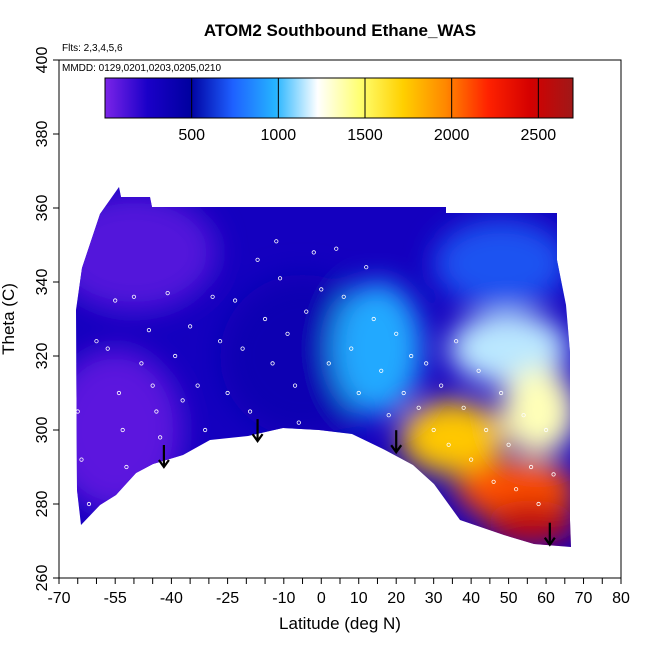 The image size is (650, 650). What do you see at coordinates (115, 598) in the screenshot?
I see `x-tick-label: -55` at bounding box center [115, 598].